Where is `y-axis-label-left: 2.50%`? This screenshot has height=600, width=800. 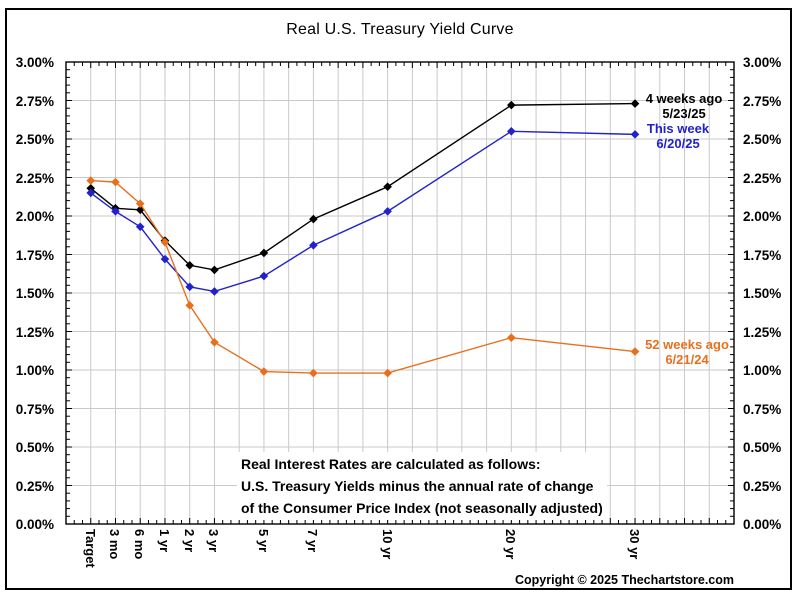 y-axis-label-left: 2.50% is located at coordinates (34, 139).